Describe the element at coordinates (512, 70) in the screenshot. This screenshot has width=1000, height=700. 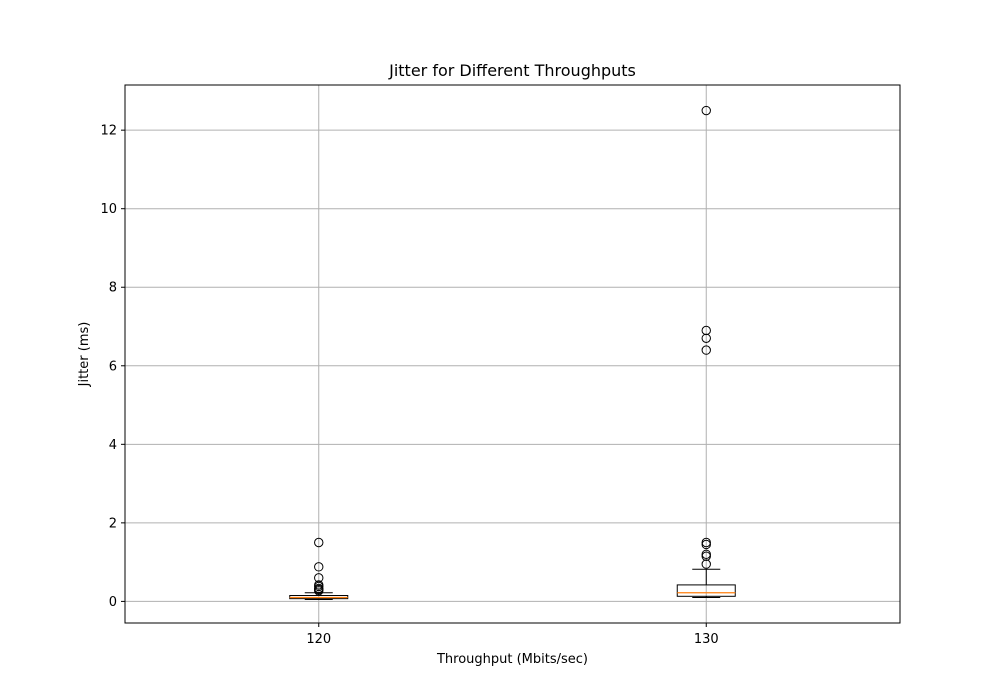
I see `chart-title: Jitter for Different Throughputs` at that location.